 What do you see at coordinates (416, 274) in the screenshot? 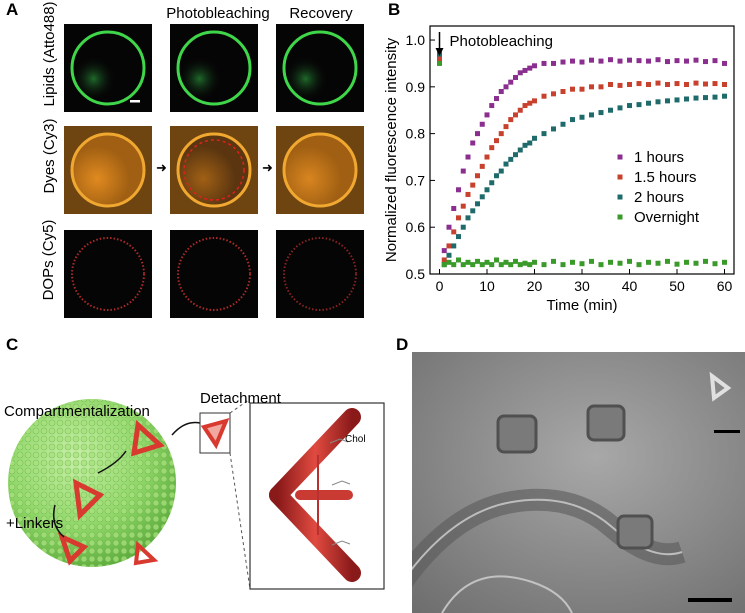
I see `y-tick-label: 0.5` at bounding box center [416, 274].